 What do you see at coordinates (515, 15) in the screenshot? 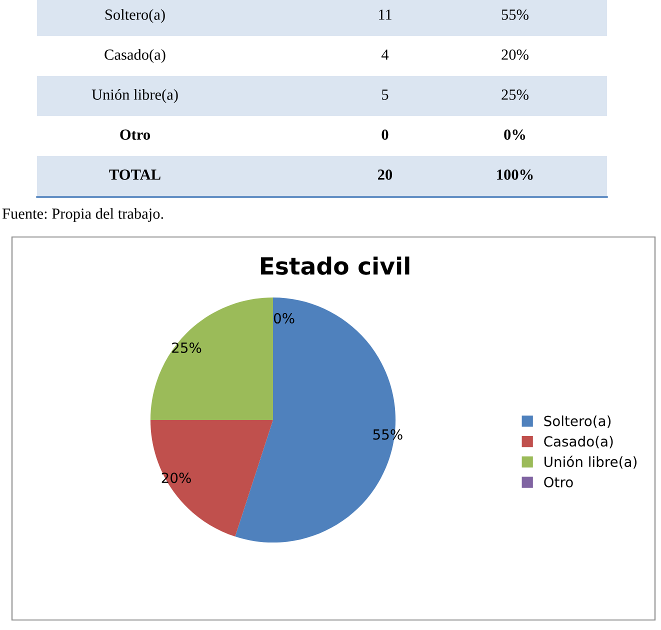
I see `text: 55%` at bounding box center [515, 15].